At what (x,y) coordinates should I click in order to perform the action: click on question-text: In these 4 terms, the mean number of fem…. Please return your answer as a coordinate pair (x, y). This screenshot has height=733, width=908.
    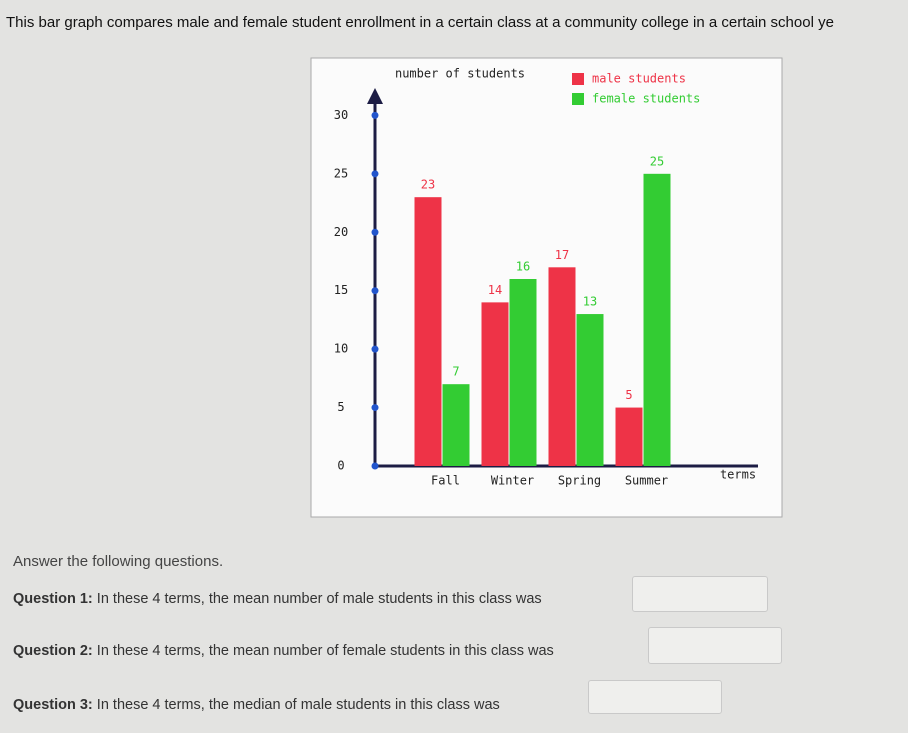
    Looking at the image, I should click on (325, 651).